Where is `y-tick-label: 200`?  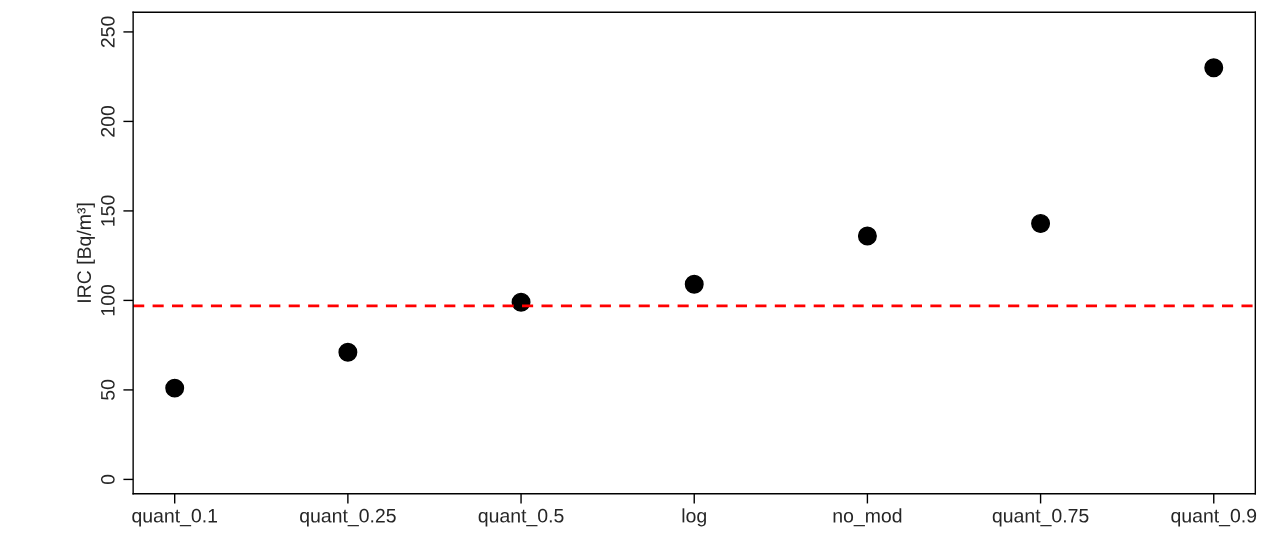
y-tick-label: 200 is located at coordinates (107, 121).